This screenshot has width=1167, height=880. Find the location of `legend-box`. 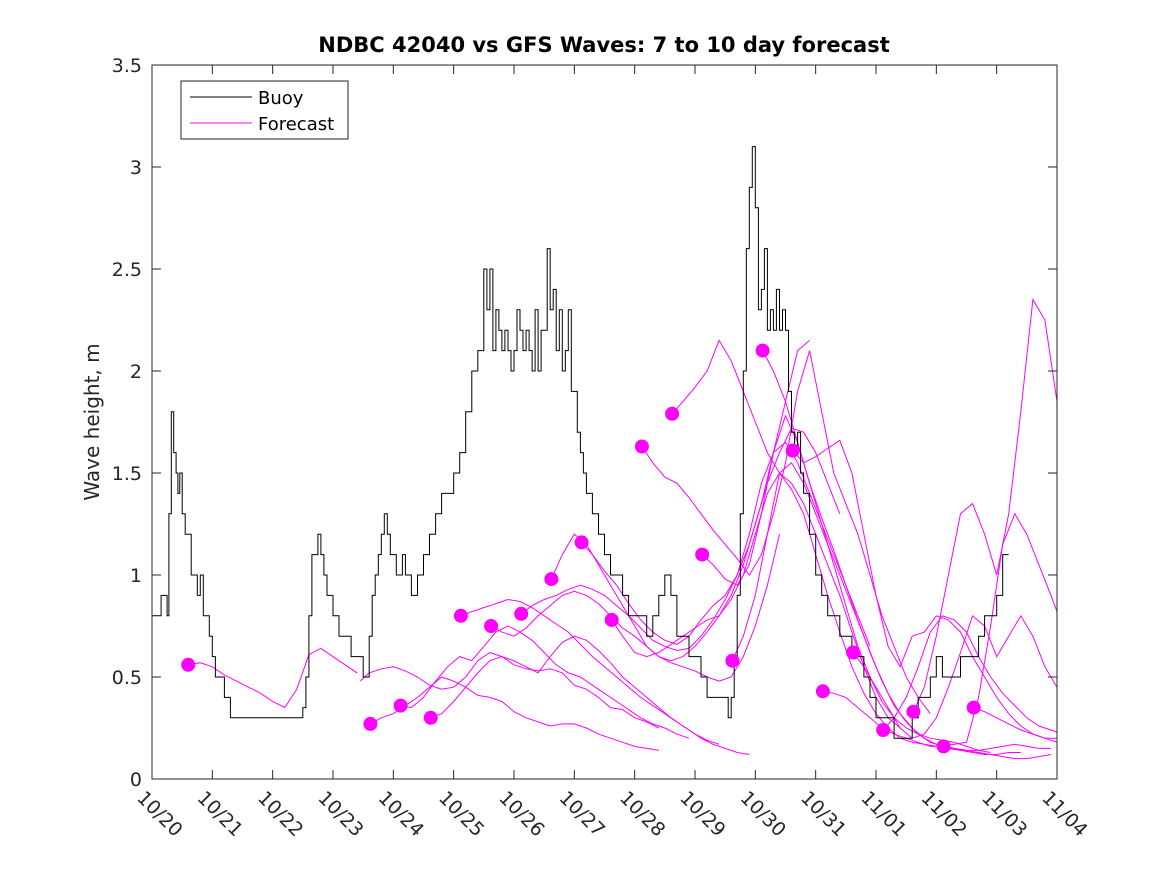

legend-box is located at coordinates (264, 110).